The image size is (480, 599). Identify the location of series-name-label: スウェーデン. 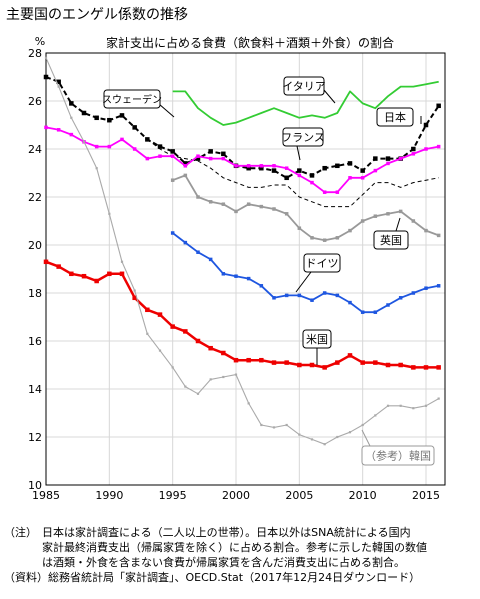
(132, 99).